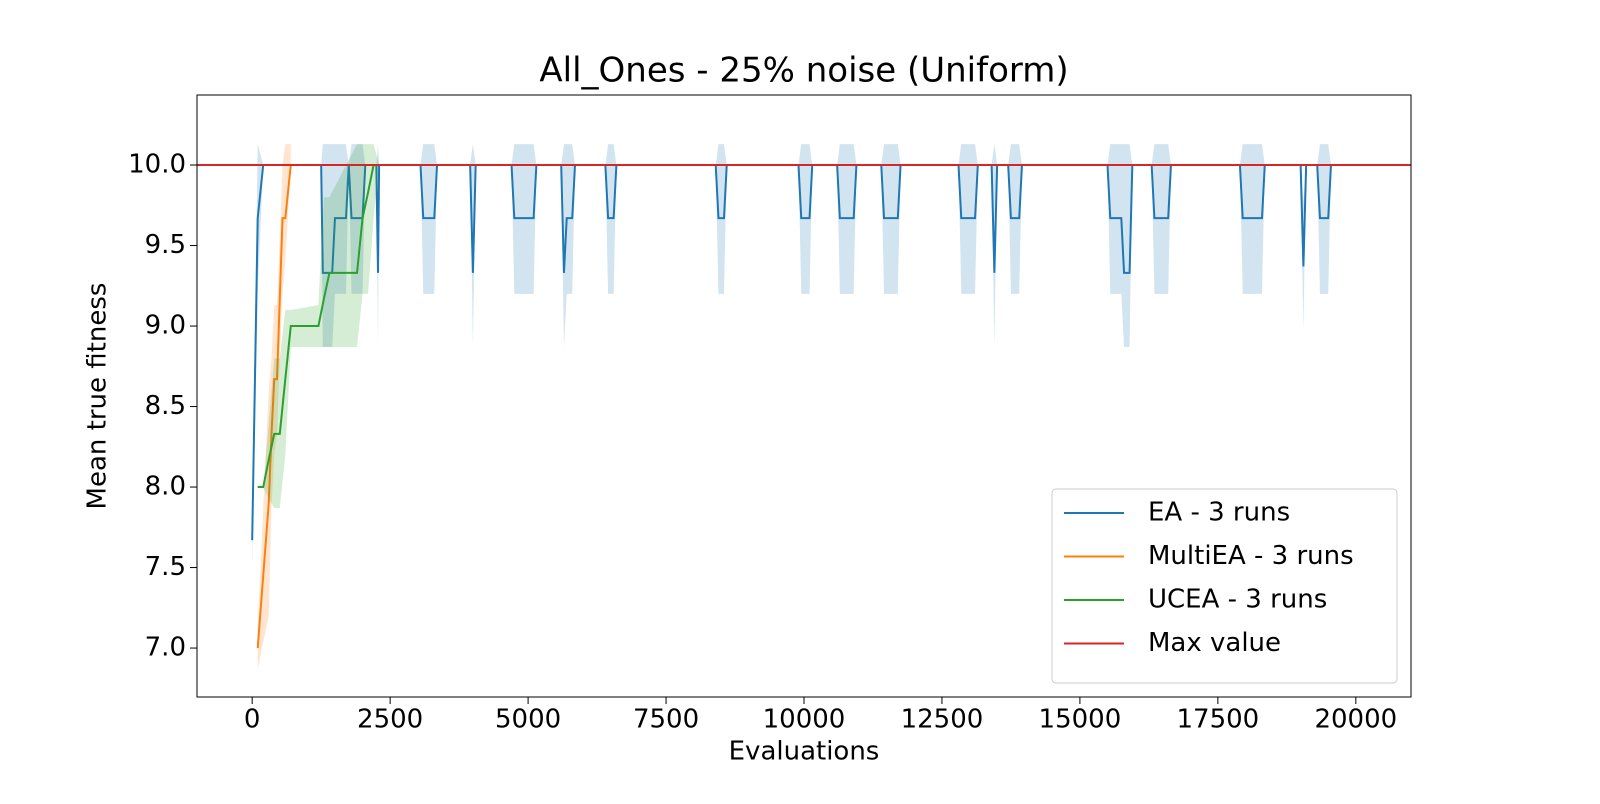 The width and height of the screenshot is (1600, 804). What do you see at coordinates (804, 752) in the screenshot?
I see `x-axis-label: Evaluations` at bounding box center [804, 752].